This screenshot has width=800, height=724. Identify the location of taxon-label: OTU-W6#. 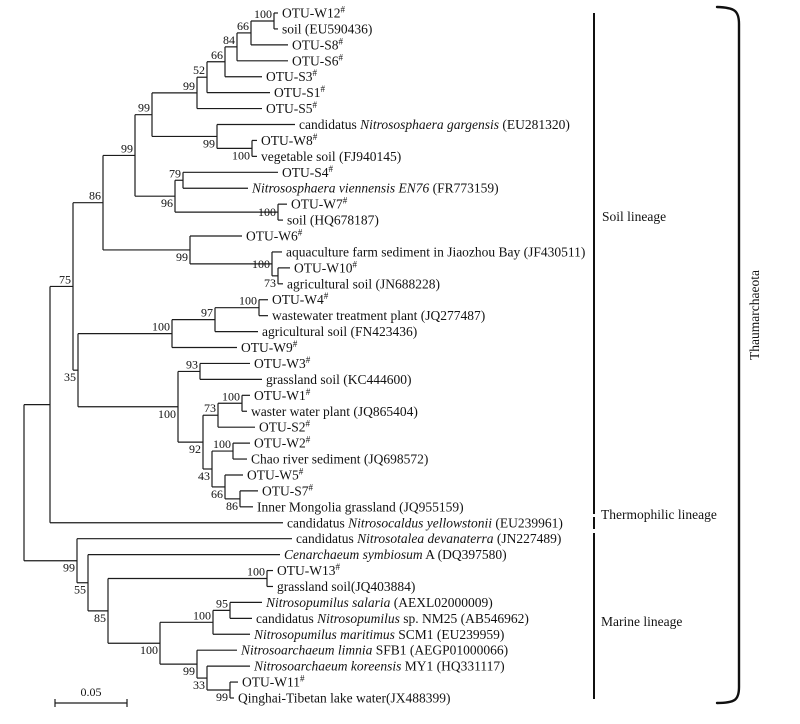
(274, 236).